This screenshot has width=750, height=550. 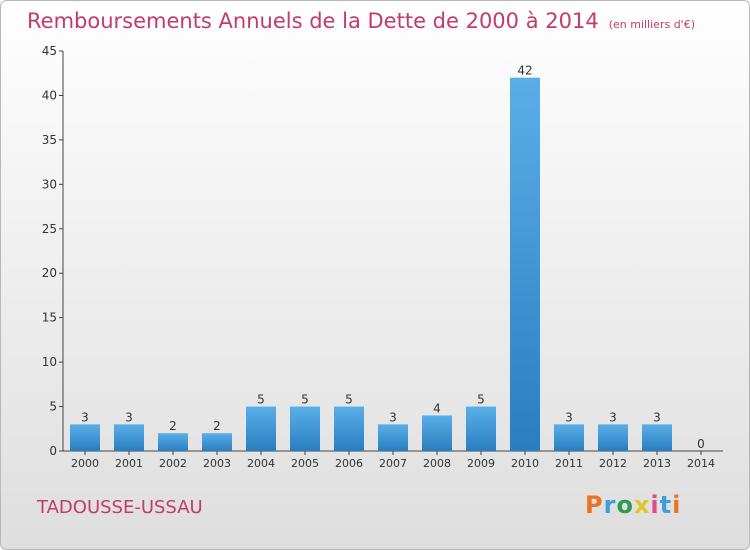 What do you see at coordinates (657, 437) in the screenshot?
I see `bar-2013` at bounding box center [657, 437].